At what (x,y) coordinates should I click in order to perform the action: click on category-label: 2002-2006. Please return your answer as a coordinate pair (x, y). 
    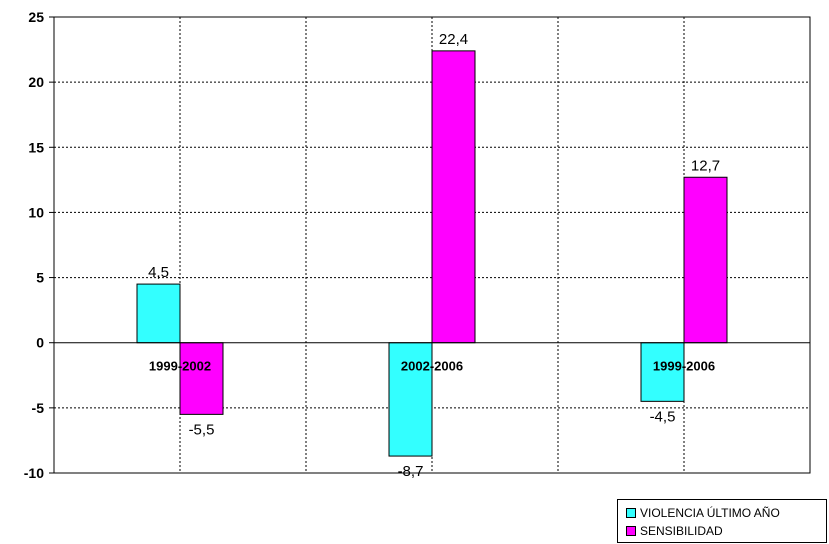
    Looking at the image, I should click on (432, 366).